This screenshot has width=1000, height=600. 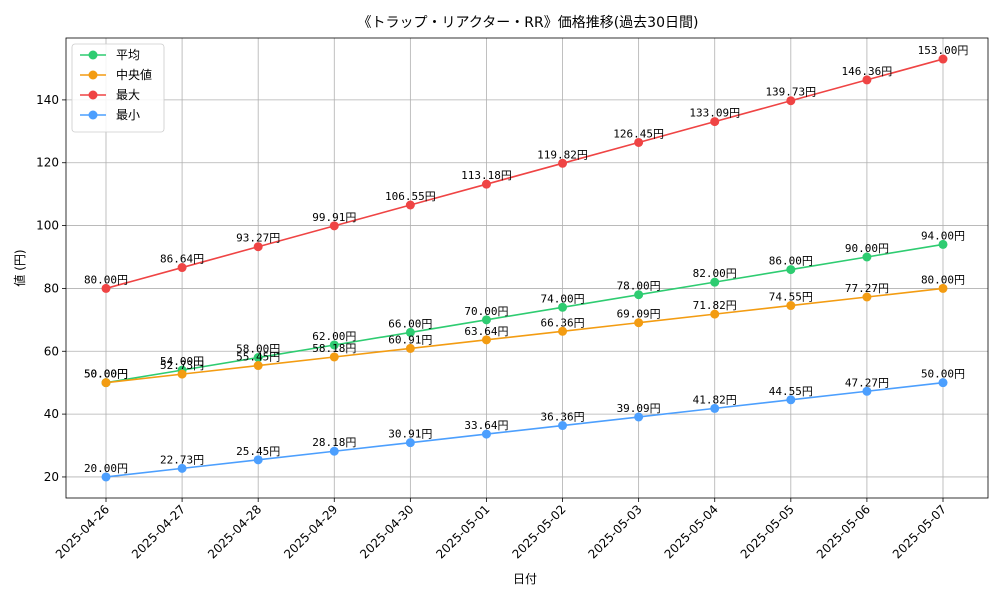 I want to click on y-tick-label: 120, so click(x=47, y=163).